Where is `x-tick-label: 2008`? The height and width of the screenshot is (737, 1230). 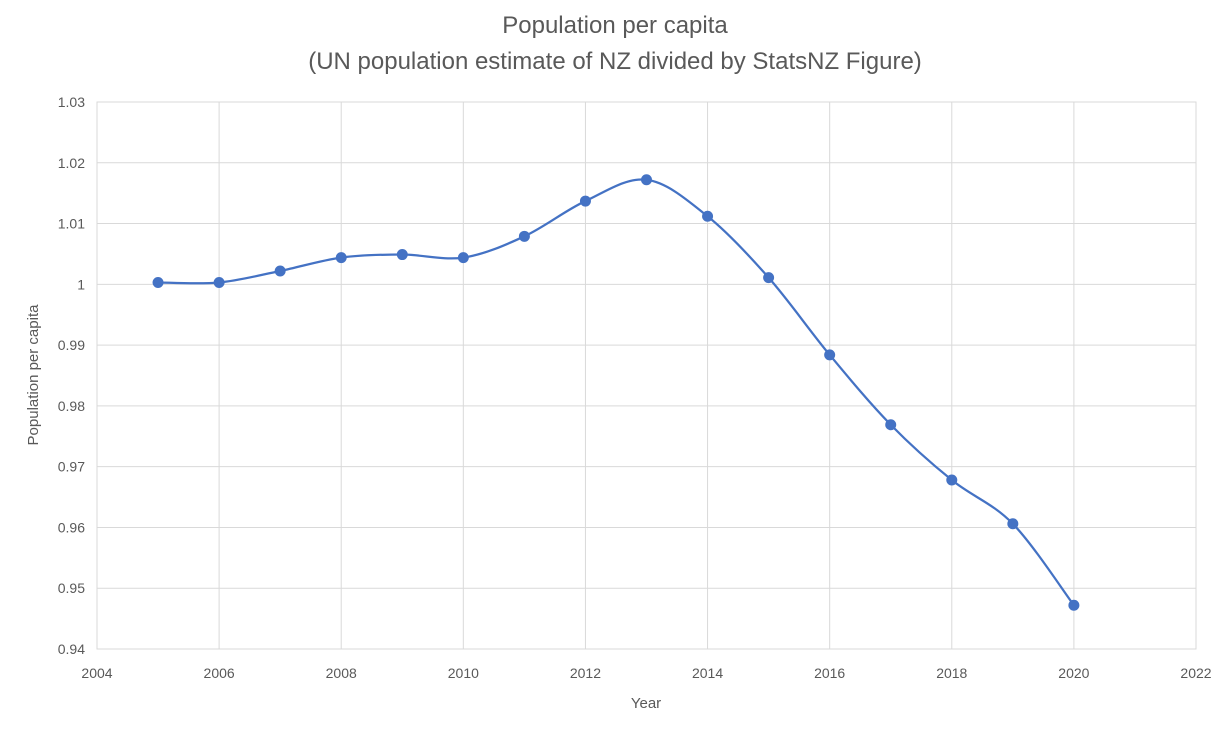
x-tick-label: 2008 is located at coordinates (341, 673).